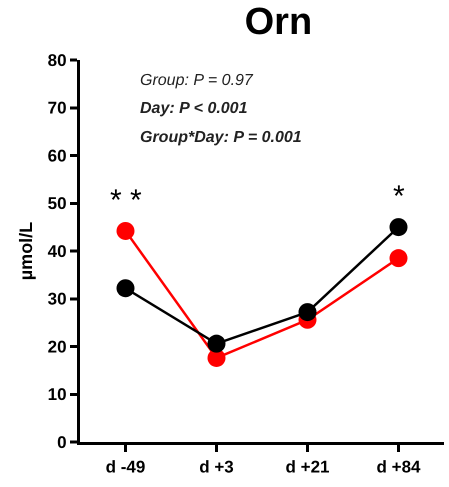 This screenshot has width=449, height=487. Describe the element at coordinates (194, 108) in the screenshot. I see `annotation: Day: P < 0.001` at that location.